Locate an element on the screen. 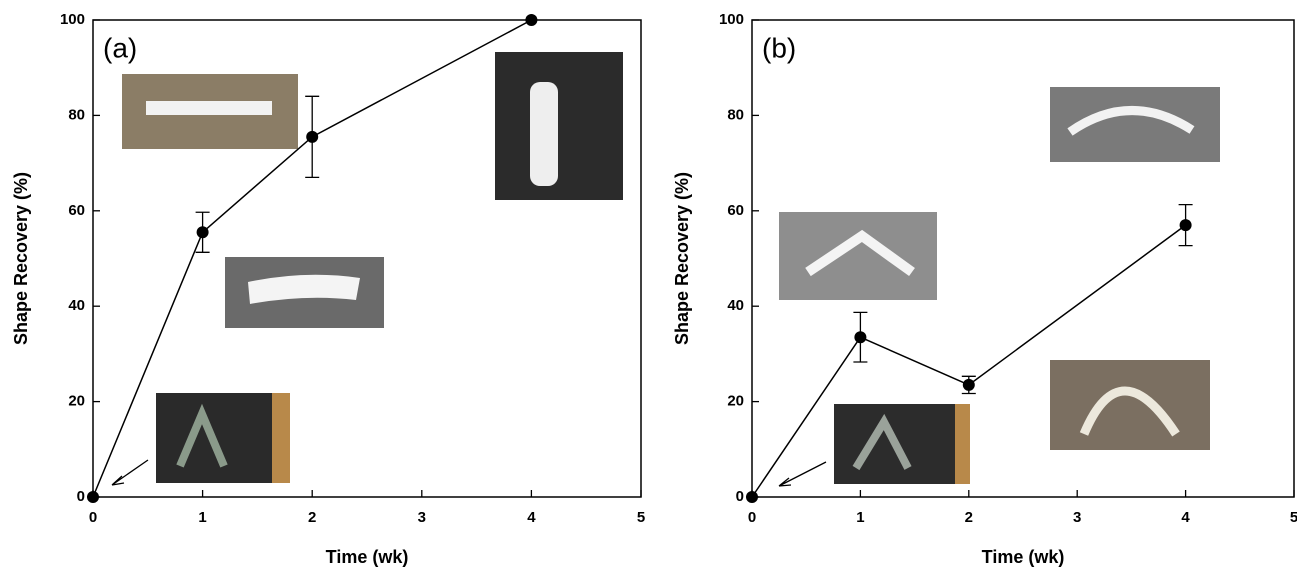 The image size is (1297, 569). panel-label: (a) is located at coordinates (120, 47).